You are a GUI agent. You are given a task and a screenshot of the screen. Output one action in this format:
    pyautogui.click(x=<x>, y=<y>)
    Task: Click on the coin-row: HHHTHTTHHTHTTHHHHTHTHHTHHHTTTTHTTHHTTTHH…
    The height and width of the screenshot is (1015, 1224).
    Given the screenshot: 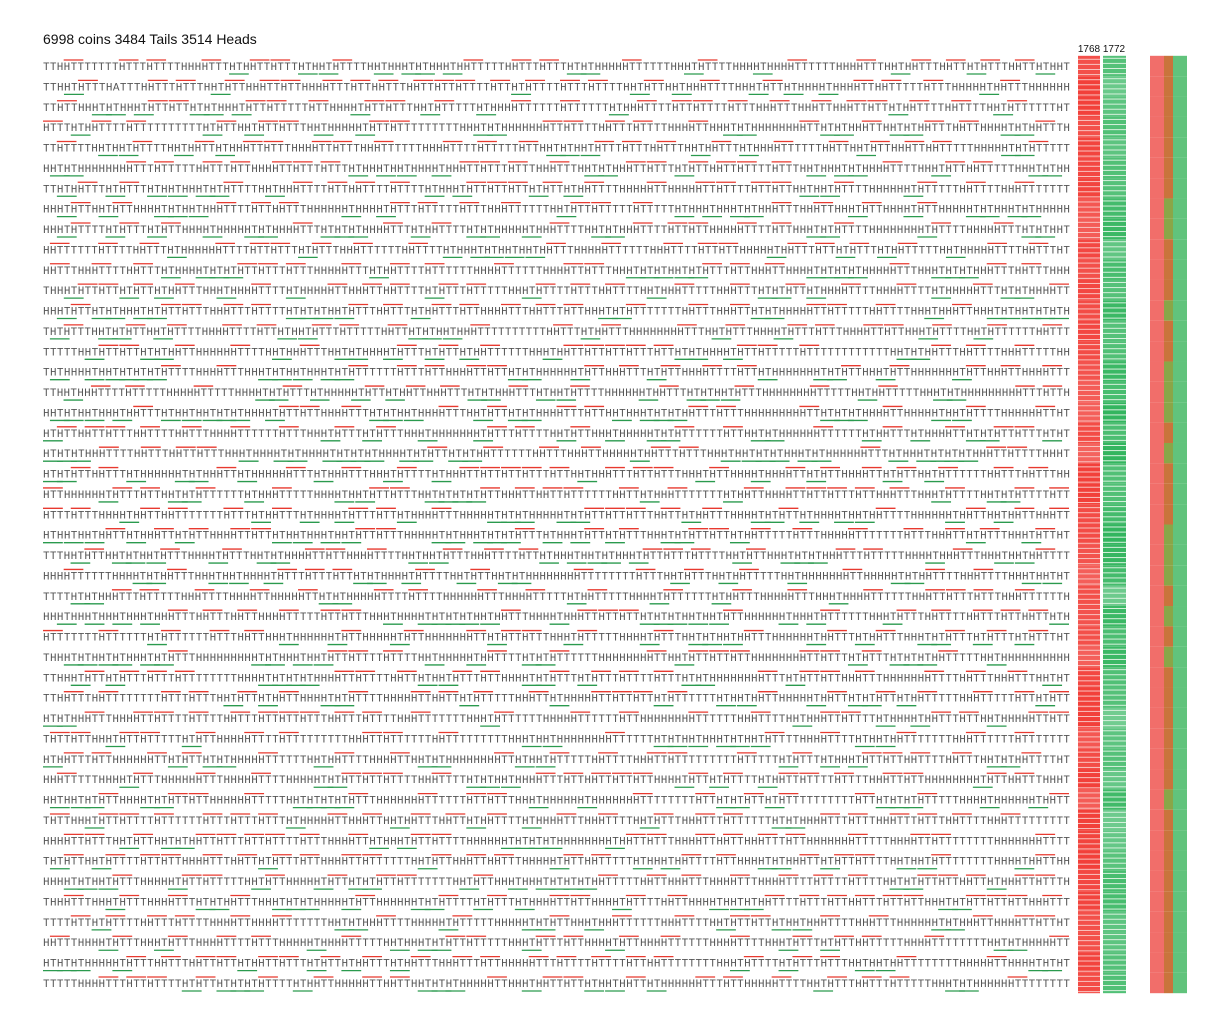 What is the action you would take?
    pyautogui.click(x=556, y=211)
    